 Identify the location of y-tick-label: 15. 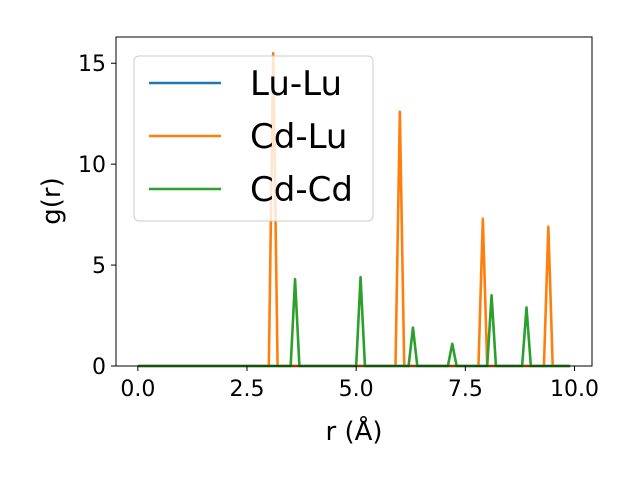
(92, 64).